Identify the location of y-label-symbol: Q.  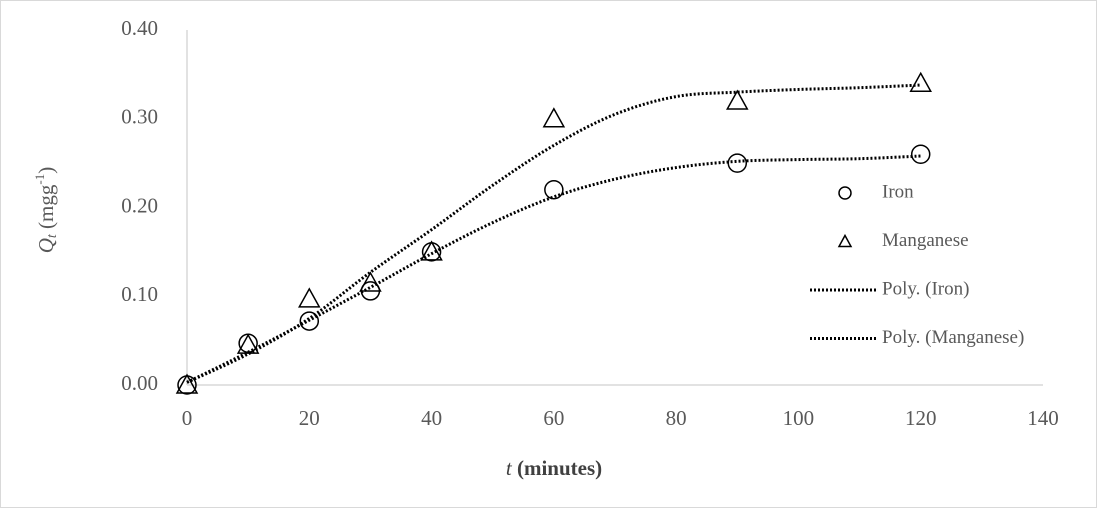
(46, 245).